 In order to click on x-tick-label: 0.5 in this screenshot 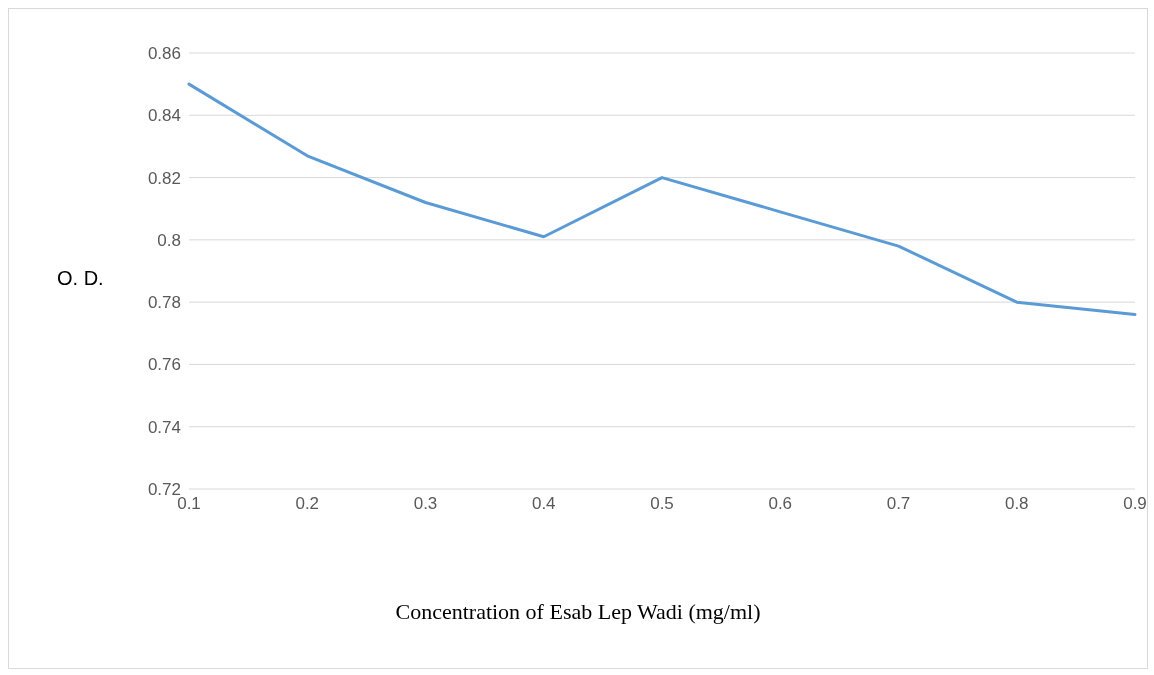, I will do `click(662, 504)`.